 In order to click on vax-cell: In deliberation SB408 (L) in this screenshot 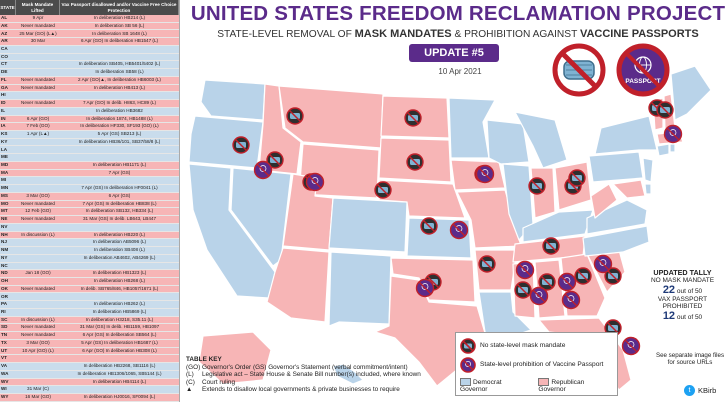, I will do `click(119, 250)`.